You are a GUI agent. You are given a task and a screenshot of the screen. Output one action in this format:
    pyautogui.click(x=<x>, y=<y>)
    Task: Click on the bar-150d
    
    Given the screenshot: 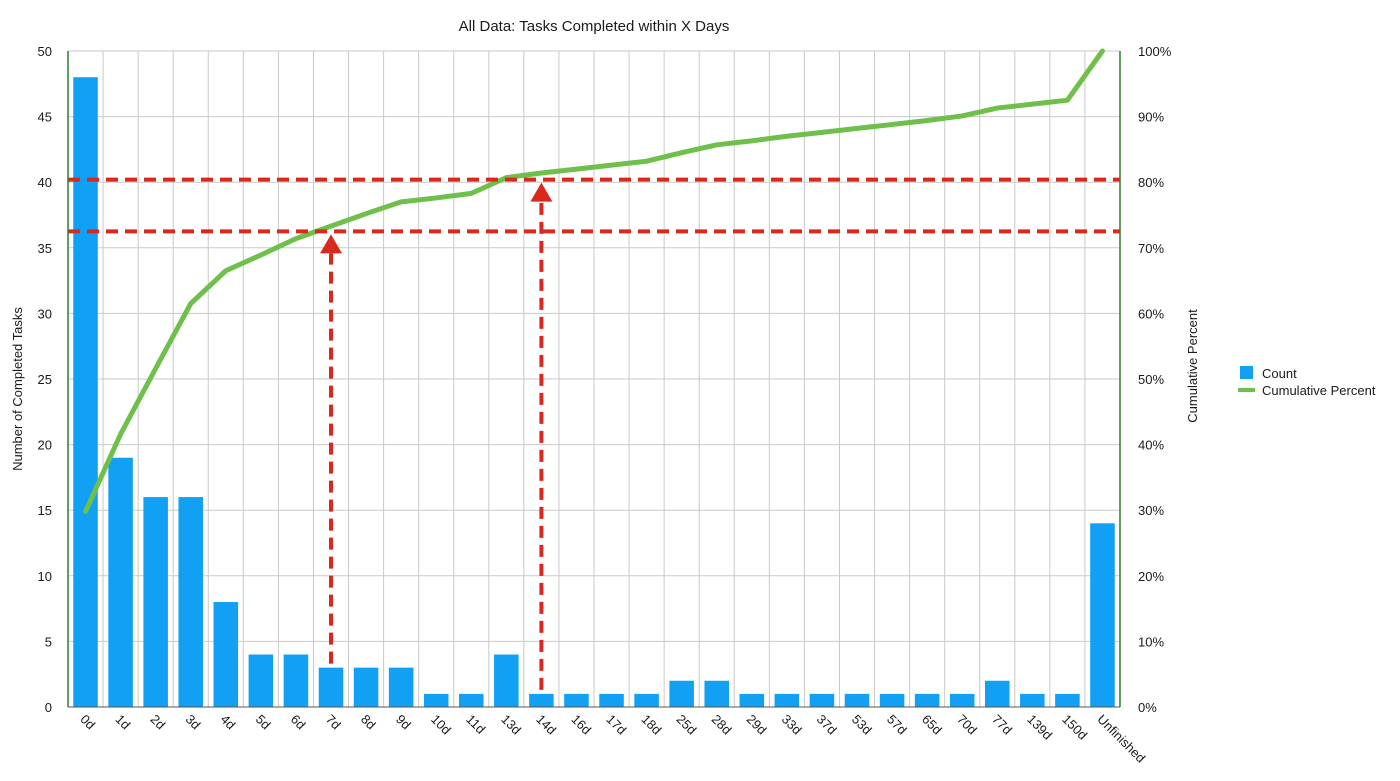 What is the action you would take?
    pyautogui.click(x=1067, y=700)
    